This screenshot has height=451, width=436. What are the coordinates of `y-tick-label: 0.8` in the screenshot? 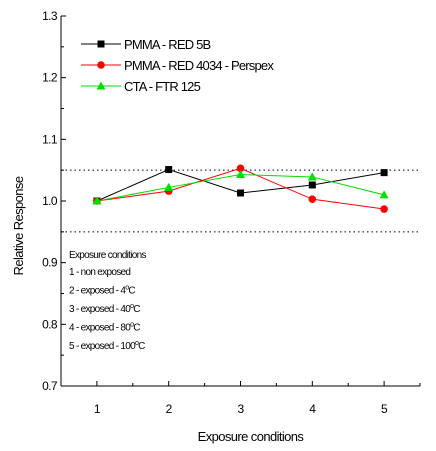 It's located at (50, 324).